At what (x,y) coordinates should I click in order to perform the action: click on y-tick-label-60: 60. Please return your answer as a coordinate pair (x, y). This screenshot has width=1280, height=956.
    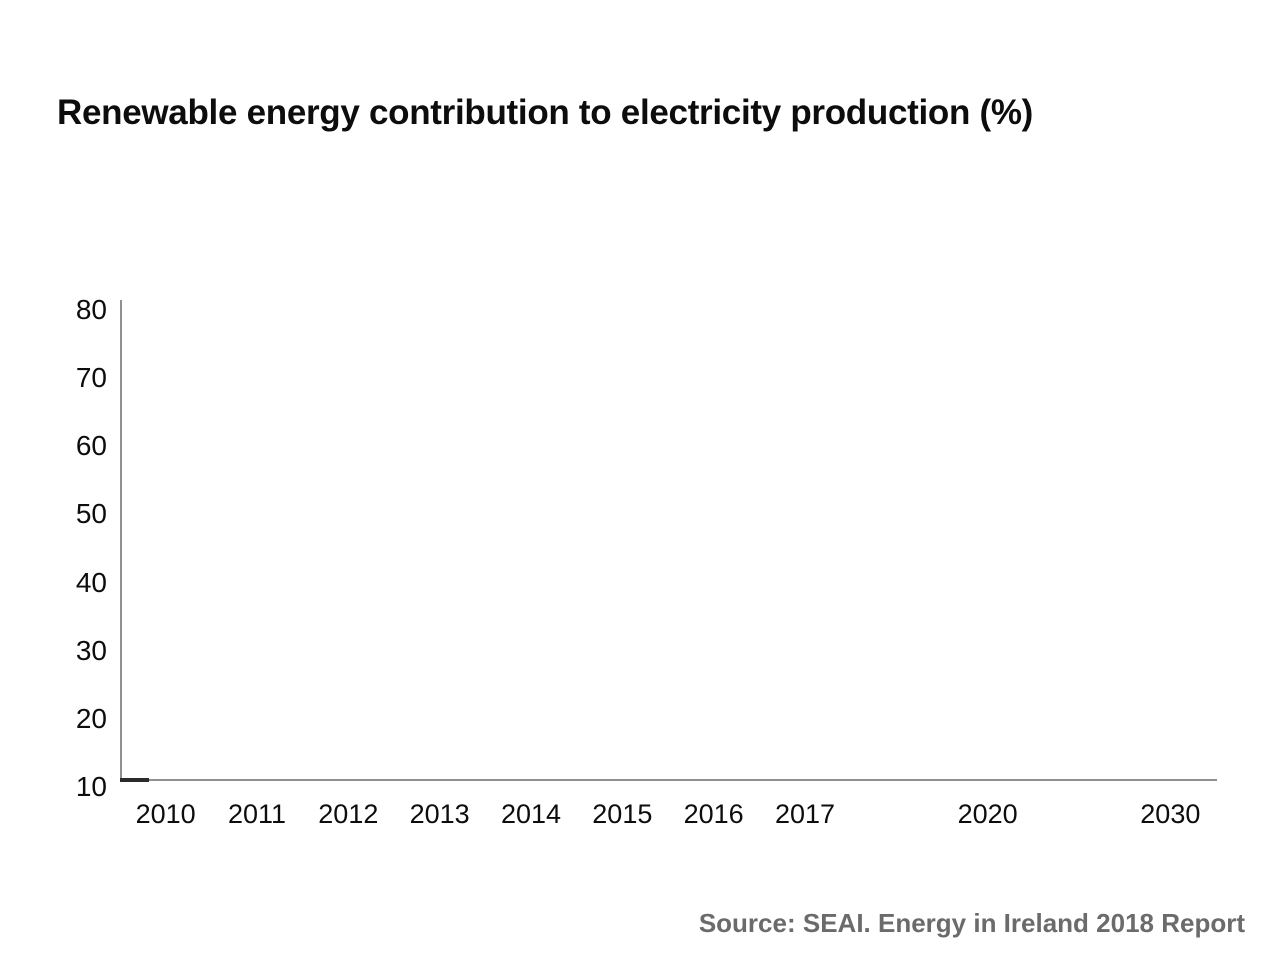
    Looking at the image, I should click on (91, 446).